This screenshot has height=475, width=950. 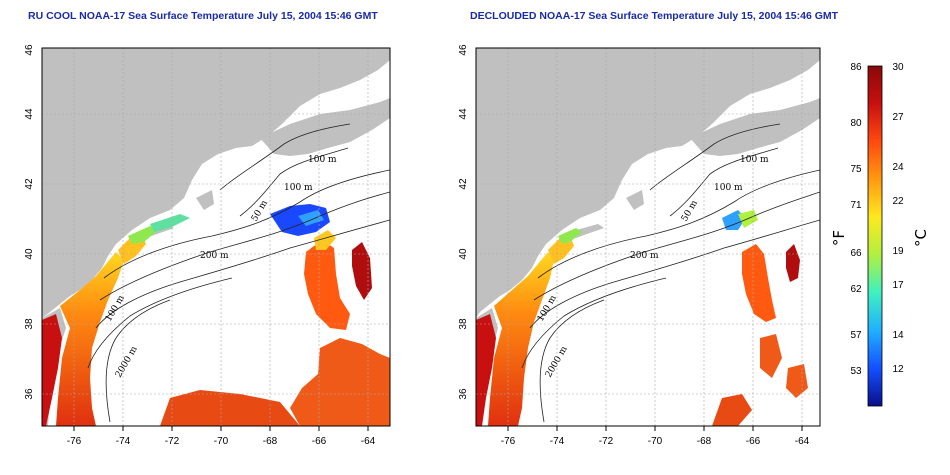 What do you see at coordinates (856, 169) in the screenshot?
I see `f-tick-label: 75` at bounding box center [856, 169].